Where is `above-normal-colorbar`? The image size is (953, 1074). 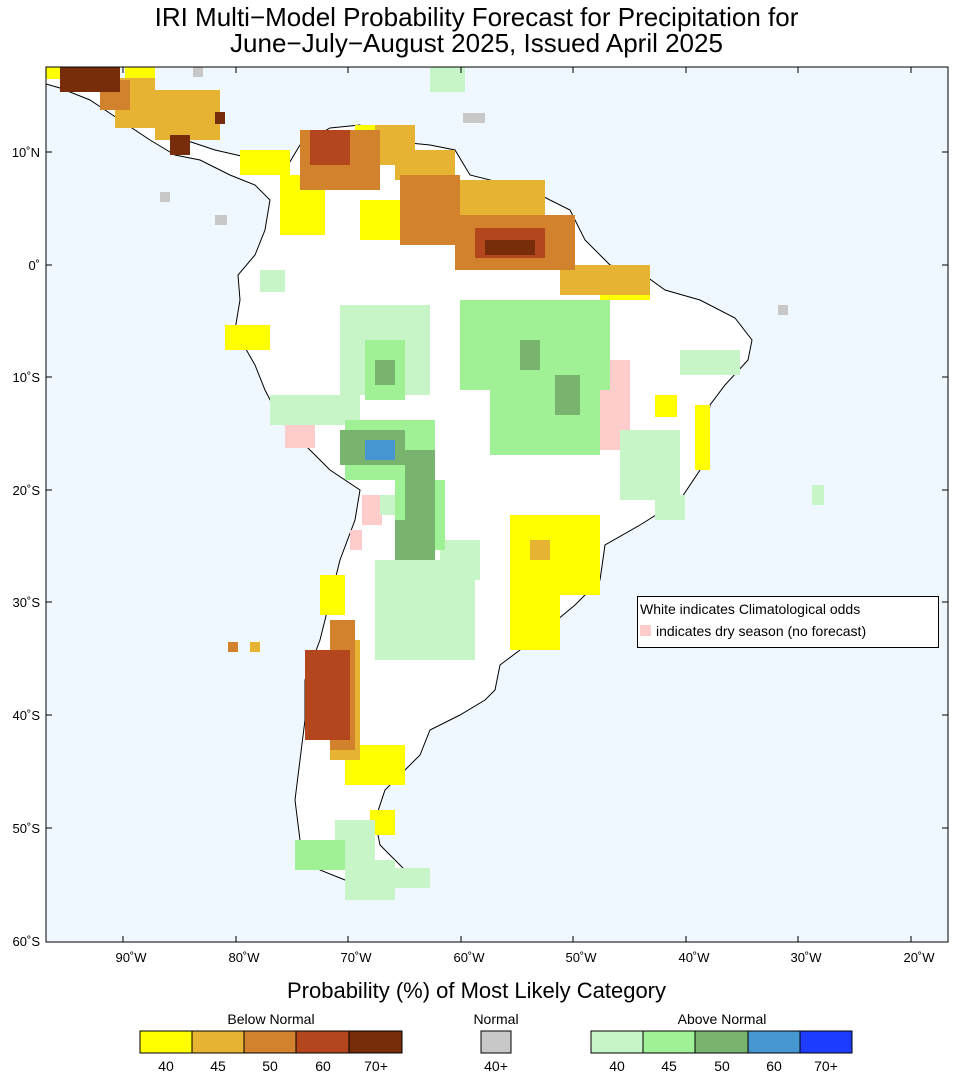
above-normal-colorbar is located at coordinates (721, 1042).